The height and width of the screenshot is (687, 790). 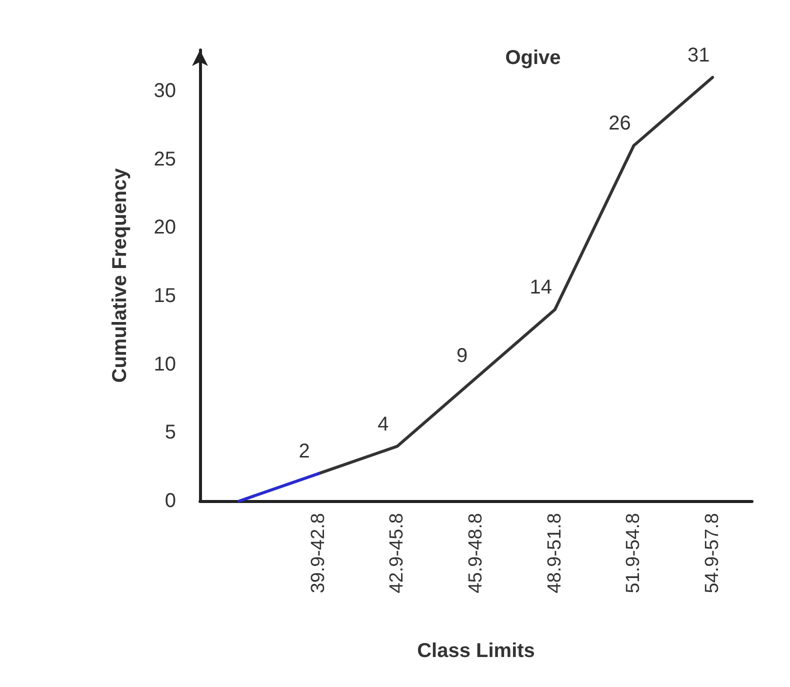 I want to click on y-tick-label: 30, so click(x=165, y=91).